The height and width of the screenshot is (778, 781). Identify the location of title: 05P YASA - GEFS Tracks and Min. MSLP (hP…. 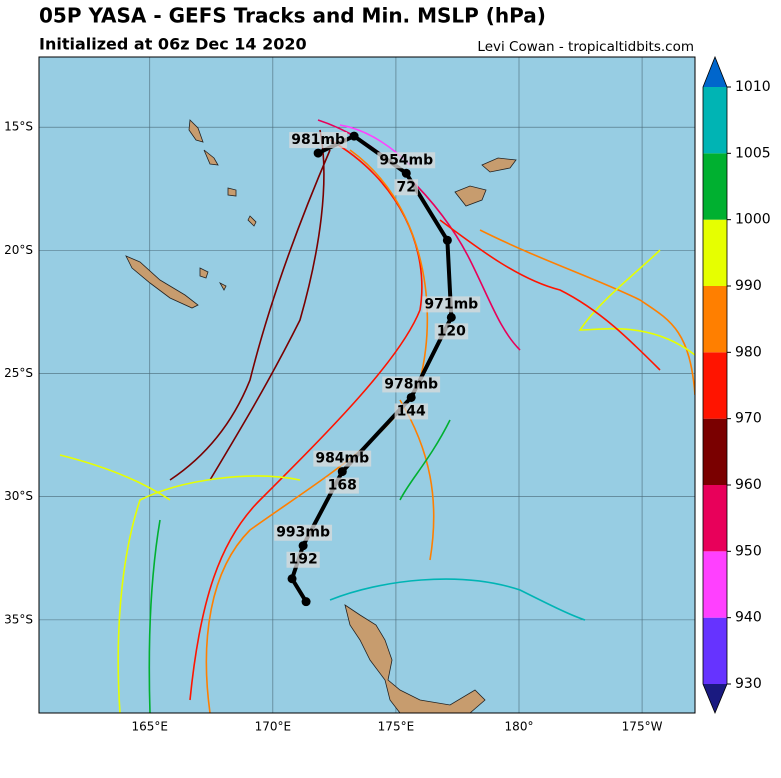
(292, 16).